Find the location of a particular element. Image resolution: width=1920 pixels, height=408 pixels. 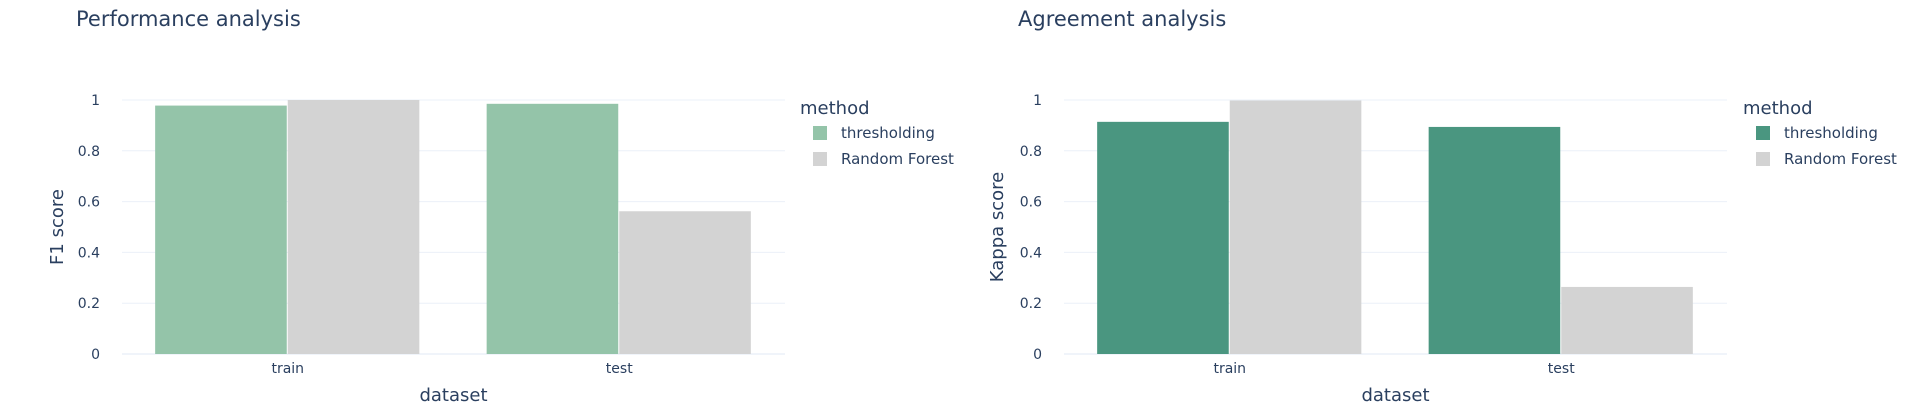

y-axis-title: Kappa score is located at coordinates (997, 227).